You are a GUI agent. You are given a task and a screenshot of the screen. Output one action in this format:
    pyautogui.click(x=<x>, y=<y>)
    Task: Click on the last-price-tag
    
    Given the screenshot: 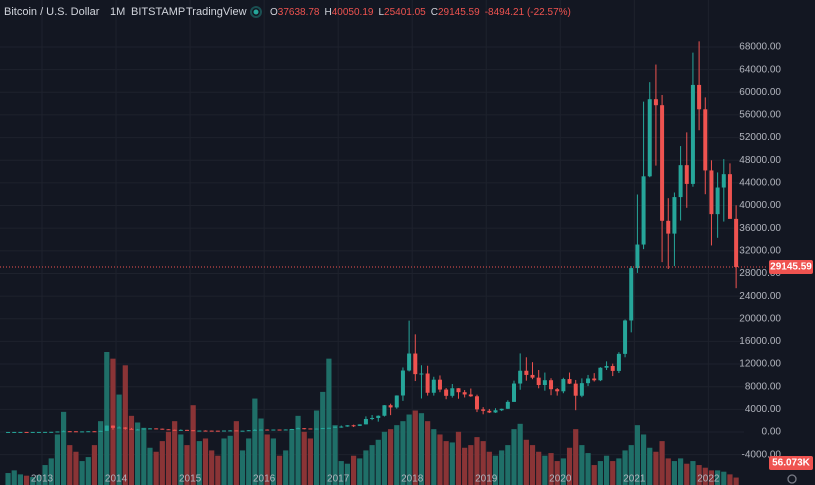 What is the action you would take?
    pyautogui.click(x=791, y=266)
    